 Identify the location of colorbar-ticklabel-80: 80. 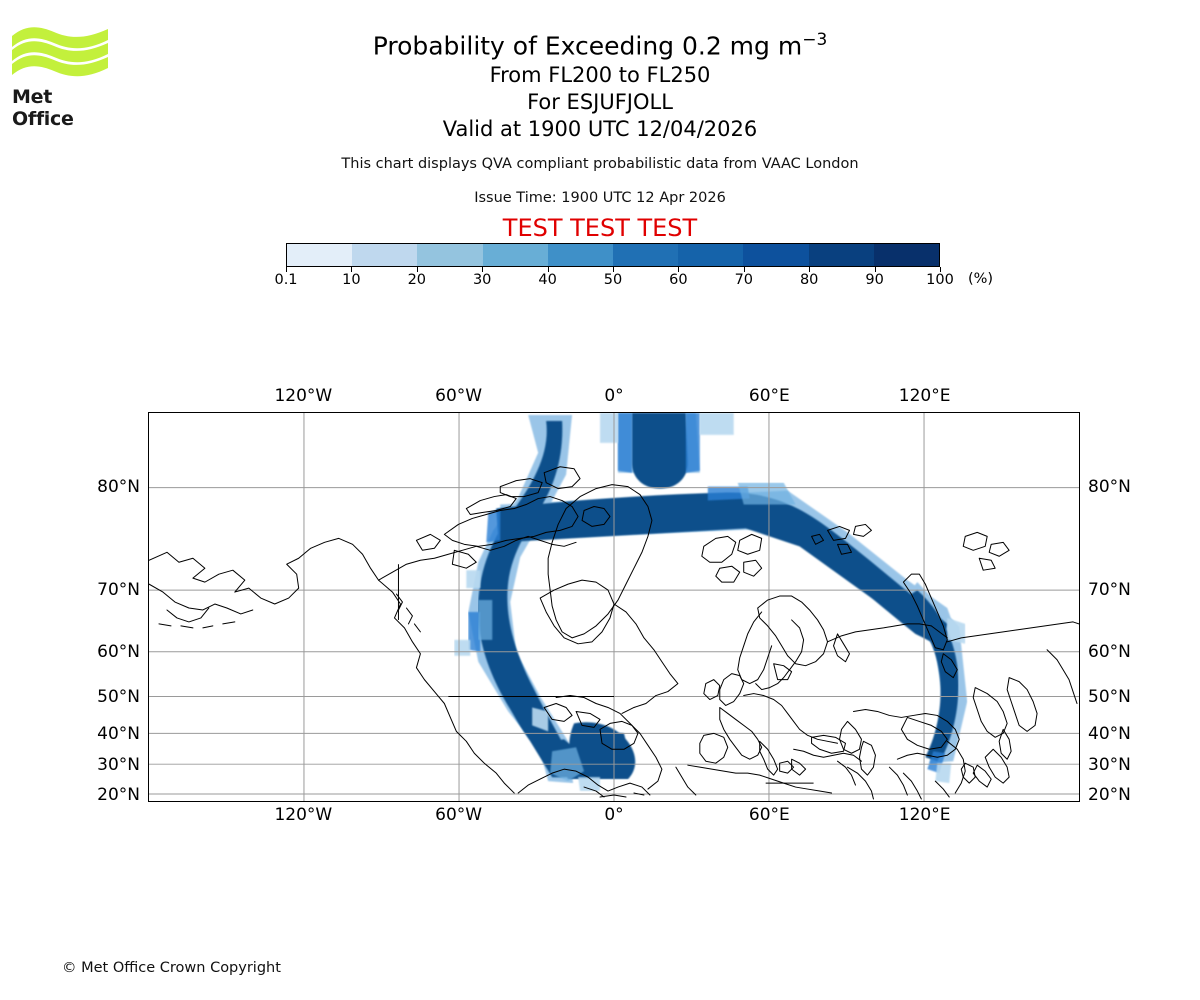
(809, 280).